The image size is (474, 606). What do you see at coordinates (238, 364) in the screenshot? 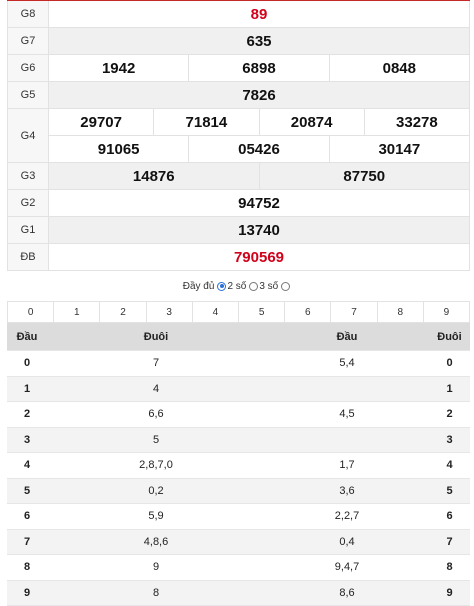
I see `table-row: 0 7 5,4 0` at bounding box center [238, 364].